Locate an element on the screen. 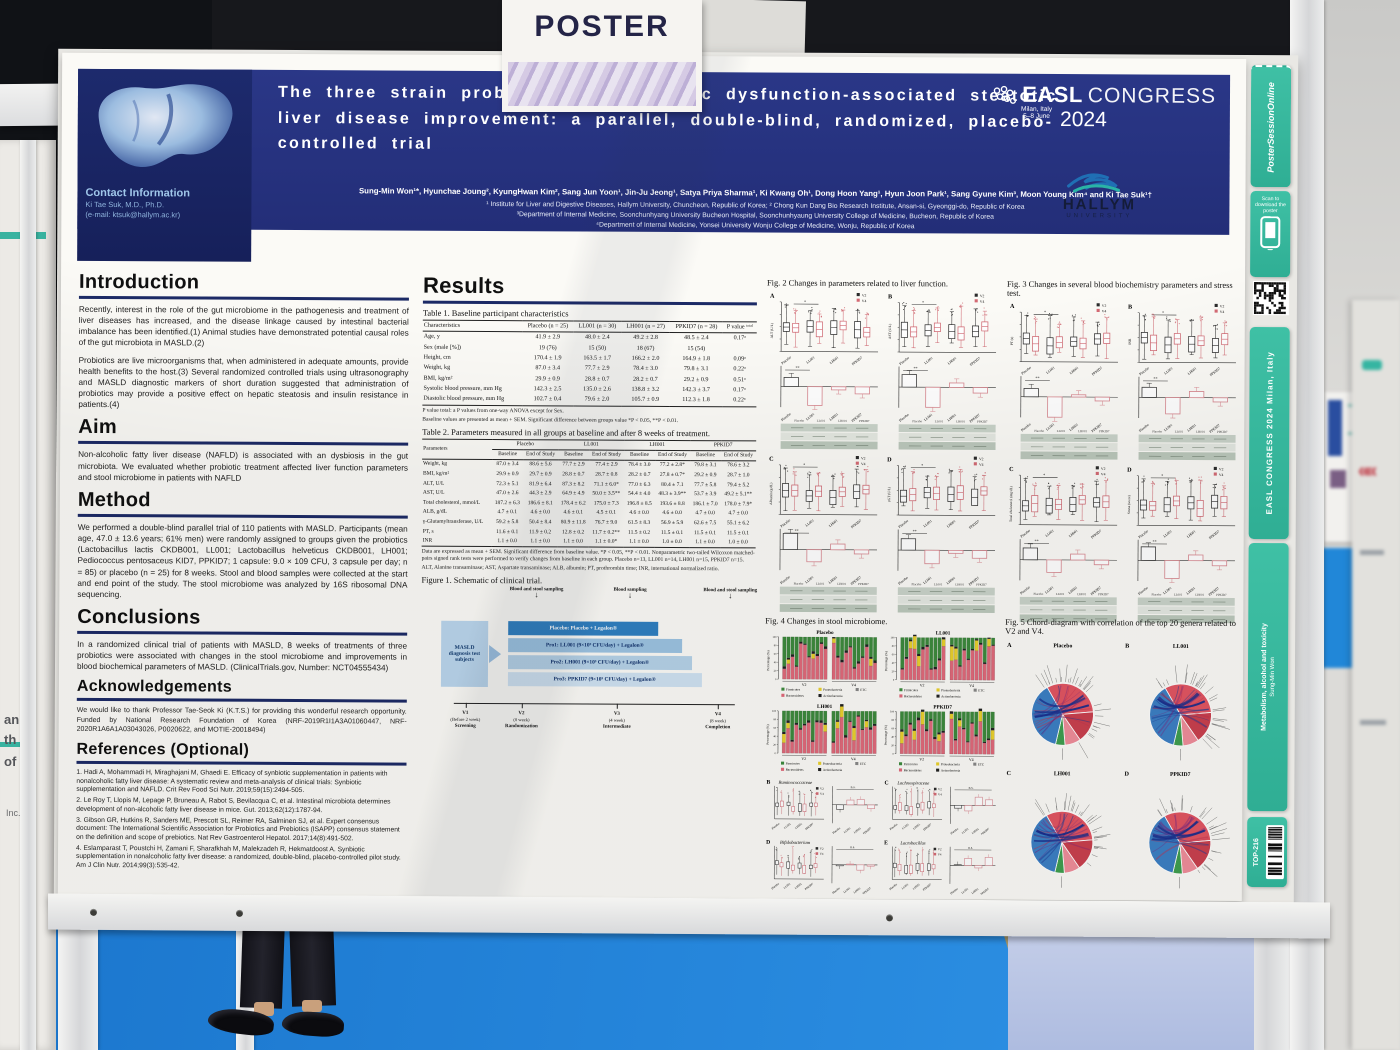  neighbor-text-fragment: an is located at coordinates (12, 719).